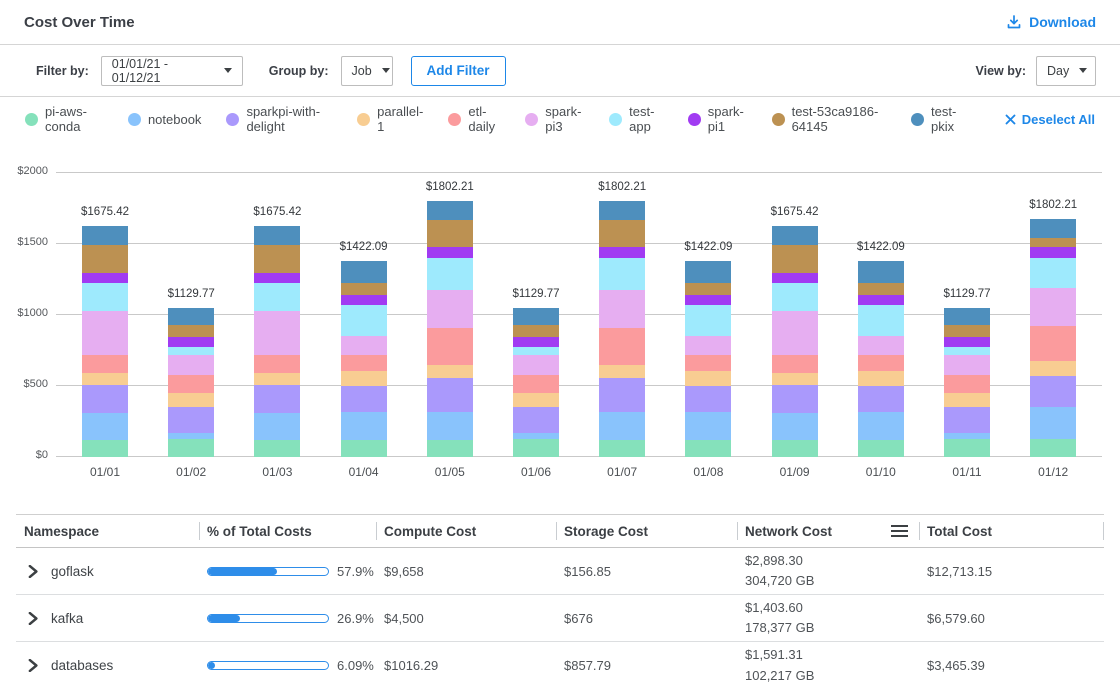  What do you see at coordinates (279, 119) in the screenshot?
I see `legend-item-sparkpi-with-delight: sparkpi-with-delight` at bounding box center [279, 119].